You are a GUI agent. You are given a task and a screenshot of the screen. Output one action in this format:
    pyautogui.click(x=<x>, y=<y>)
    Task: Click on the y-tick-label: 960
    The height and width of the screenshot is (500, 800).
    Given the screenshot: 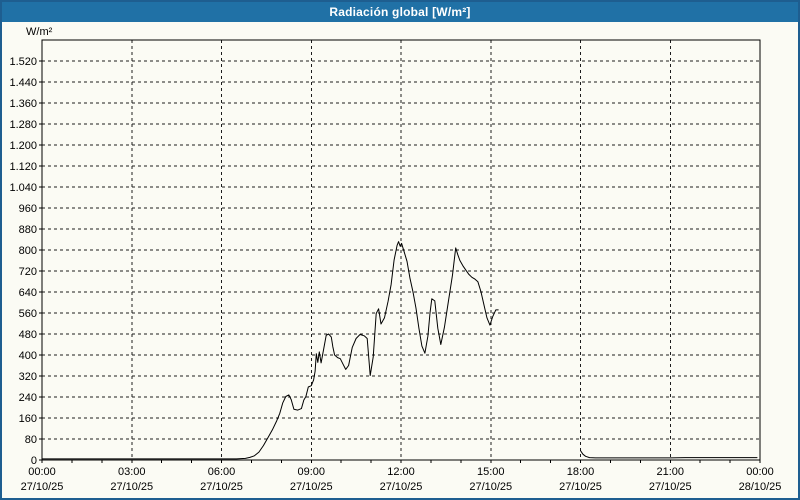 What is the action you would take?
    pyautogui.click(x=28, y=209)
    